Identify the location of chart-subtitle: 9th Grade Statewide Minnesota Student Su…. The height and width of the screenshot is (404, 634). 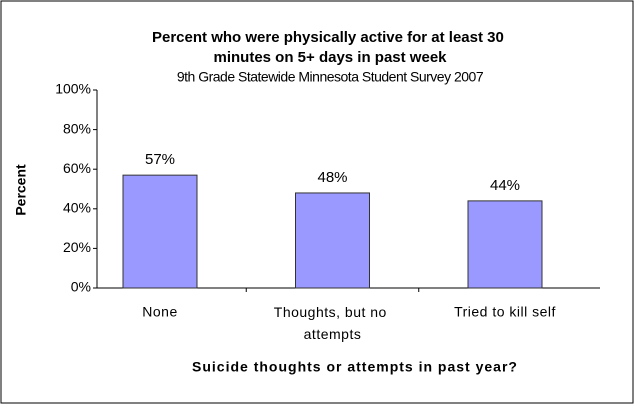
(330, 77).